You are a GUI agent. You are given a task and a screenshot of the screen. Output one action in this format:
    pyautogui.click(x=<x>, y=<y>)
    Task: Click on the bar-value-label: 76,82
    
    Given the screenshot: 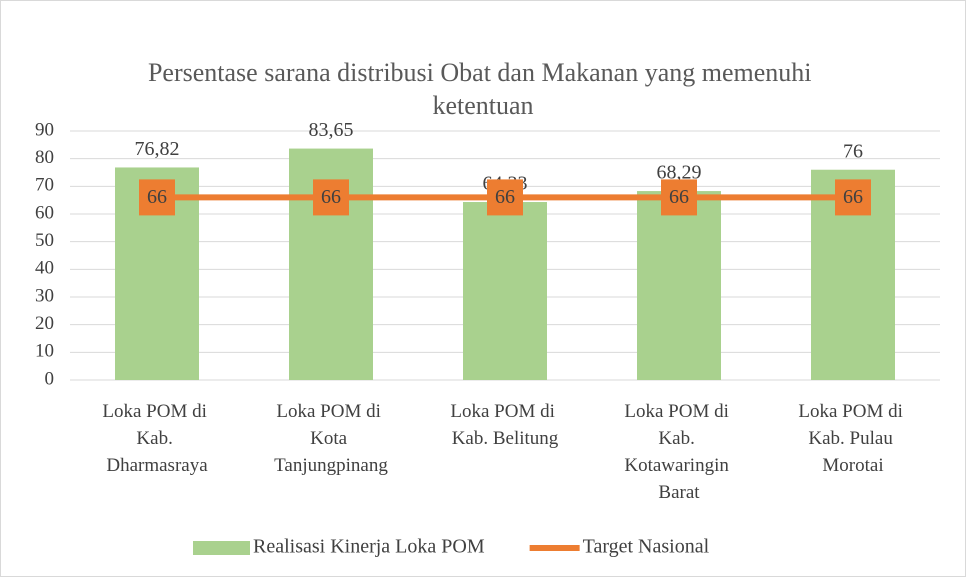 What is the action you would take?
    pyautogui.click(x=157, y=149)
    